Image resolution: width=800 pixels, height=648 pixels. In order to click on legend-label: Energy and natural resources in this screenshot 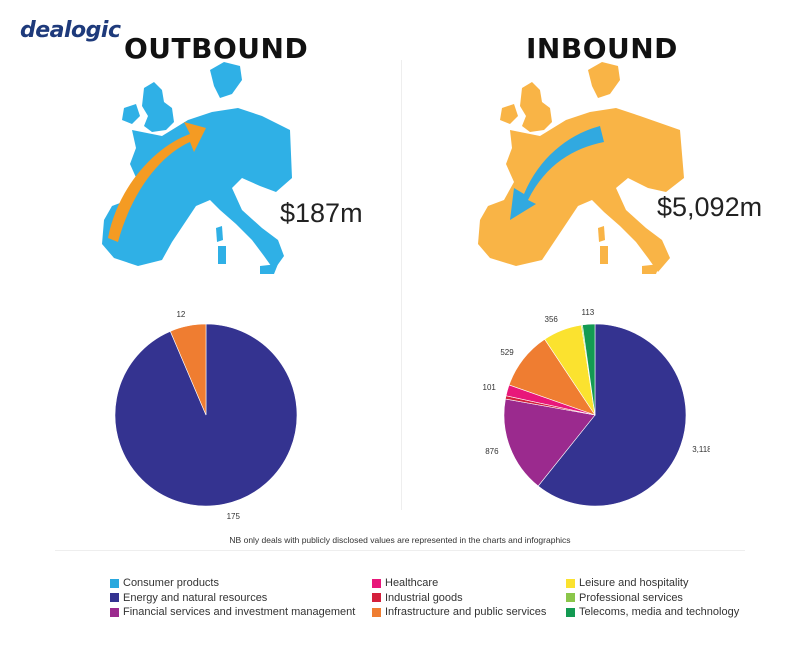, I will do `click(195, 597)`.